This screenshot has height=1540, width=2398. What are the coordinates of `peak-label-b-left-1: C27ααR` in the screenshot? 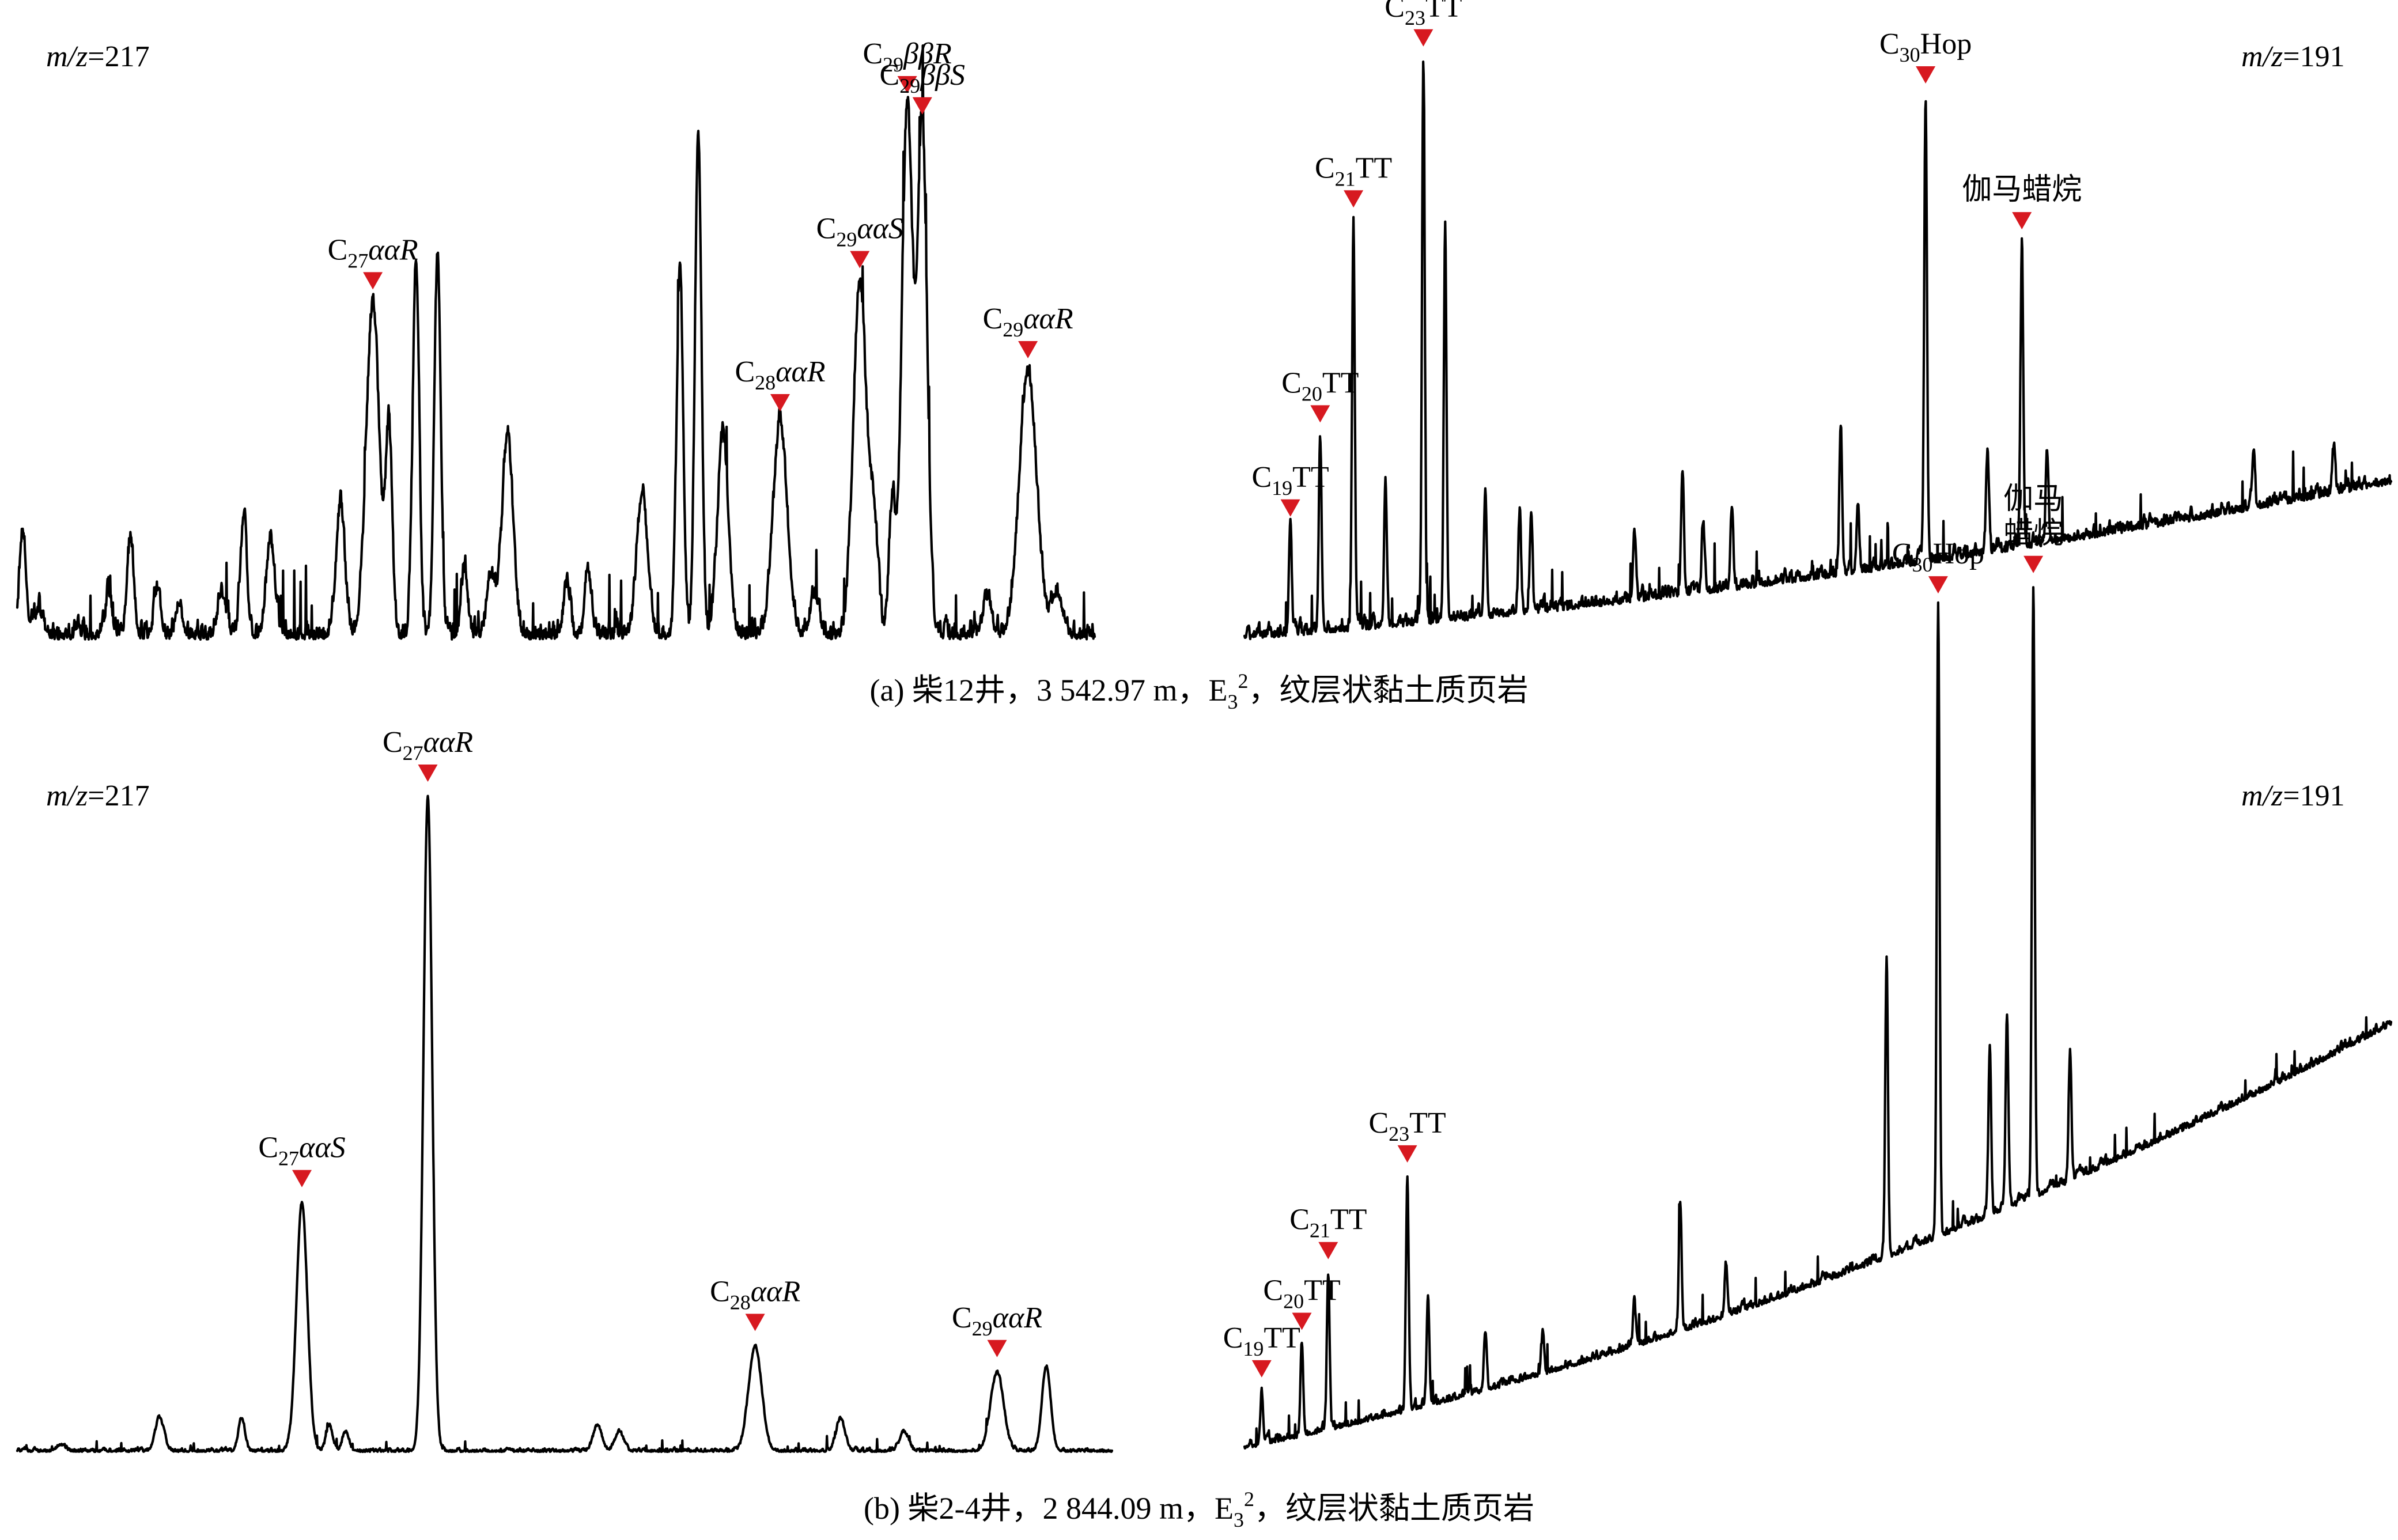 It's located at (428, 746).